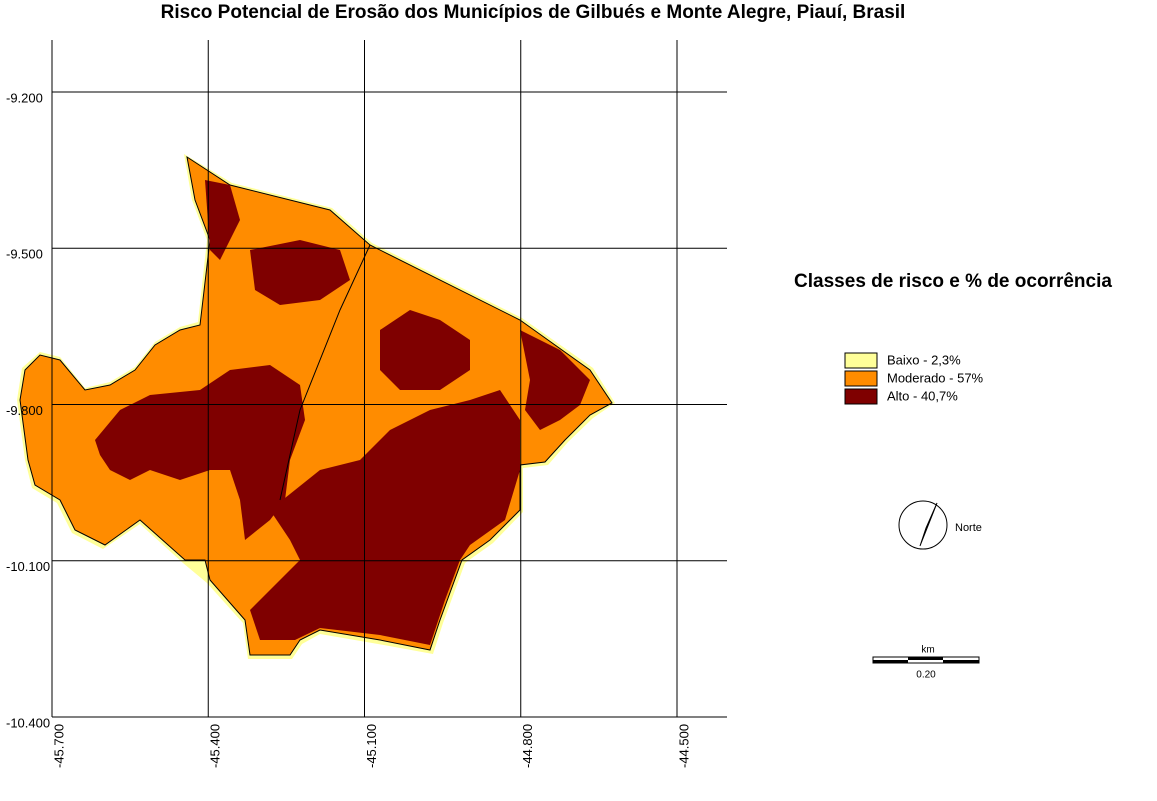 The image size is (1157, 801). What do you see at coordinates (24, 410) in the screenshot?
I see `lat-tick-label: -9.800` at bounding box center [24, 410].